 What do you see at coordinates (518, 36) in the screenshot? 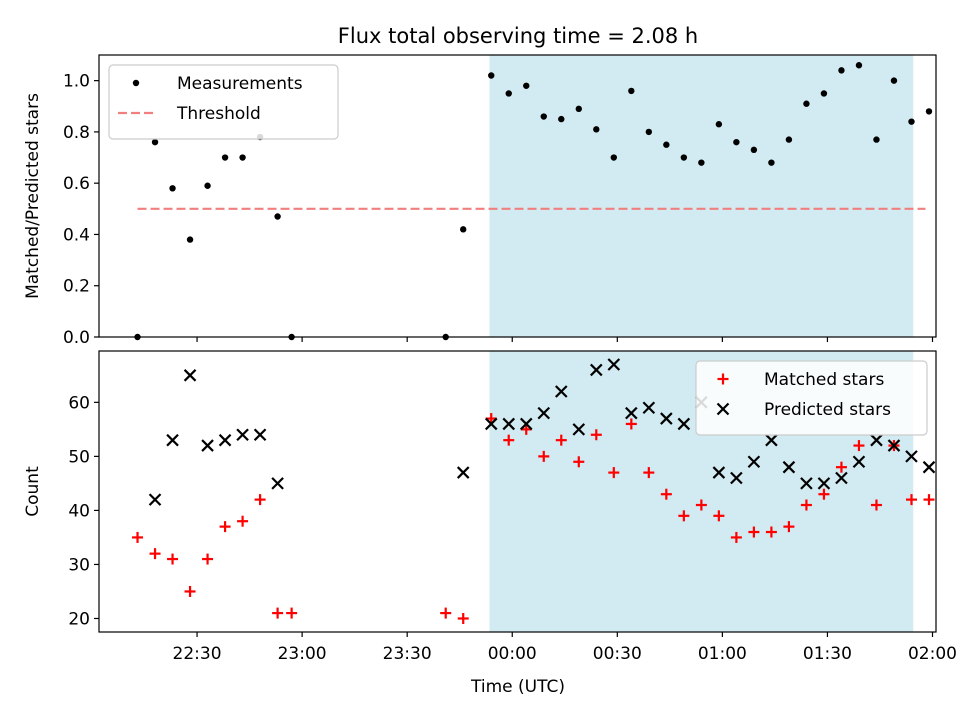
I see `chart-title: Flux total observing time = 2.08 h` at bounding box center [518, 36].